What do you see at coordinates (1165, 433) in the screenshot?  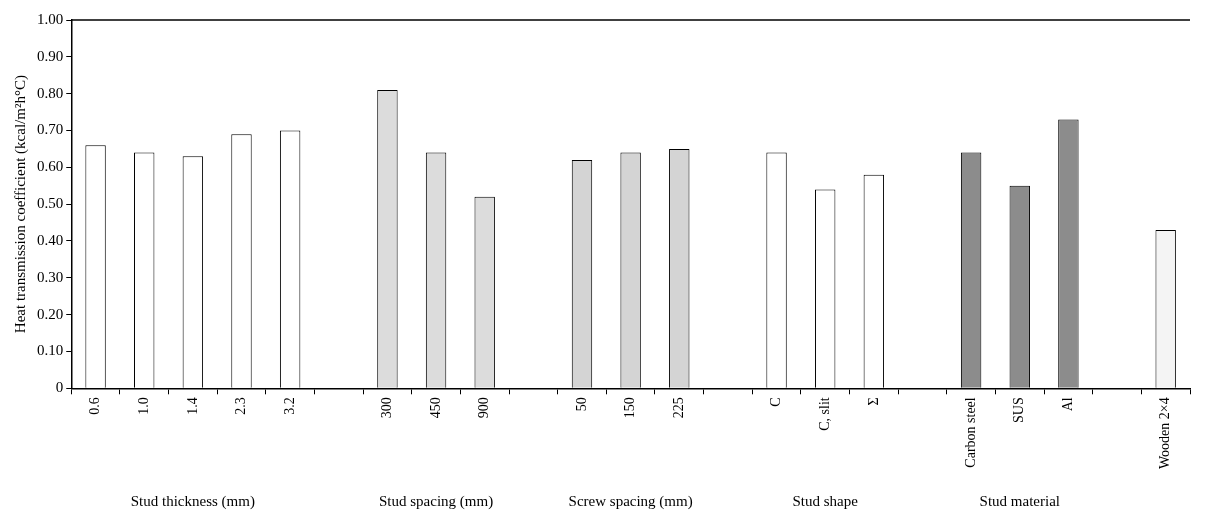 I see `x-tick-label: Wooden 2×4` at bounding box center [1165, 433].